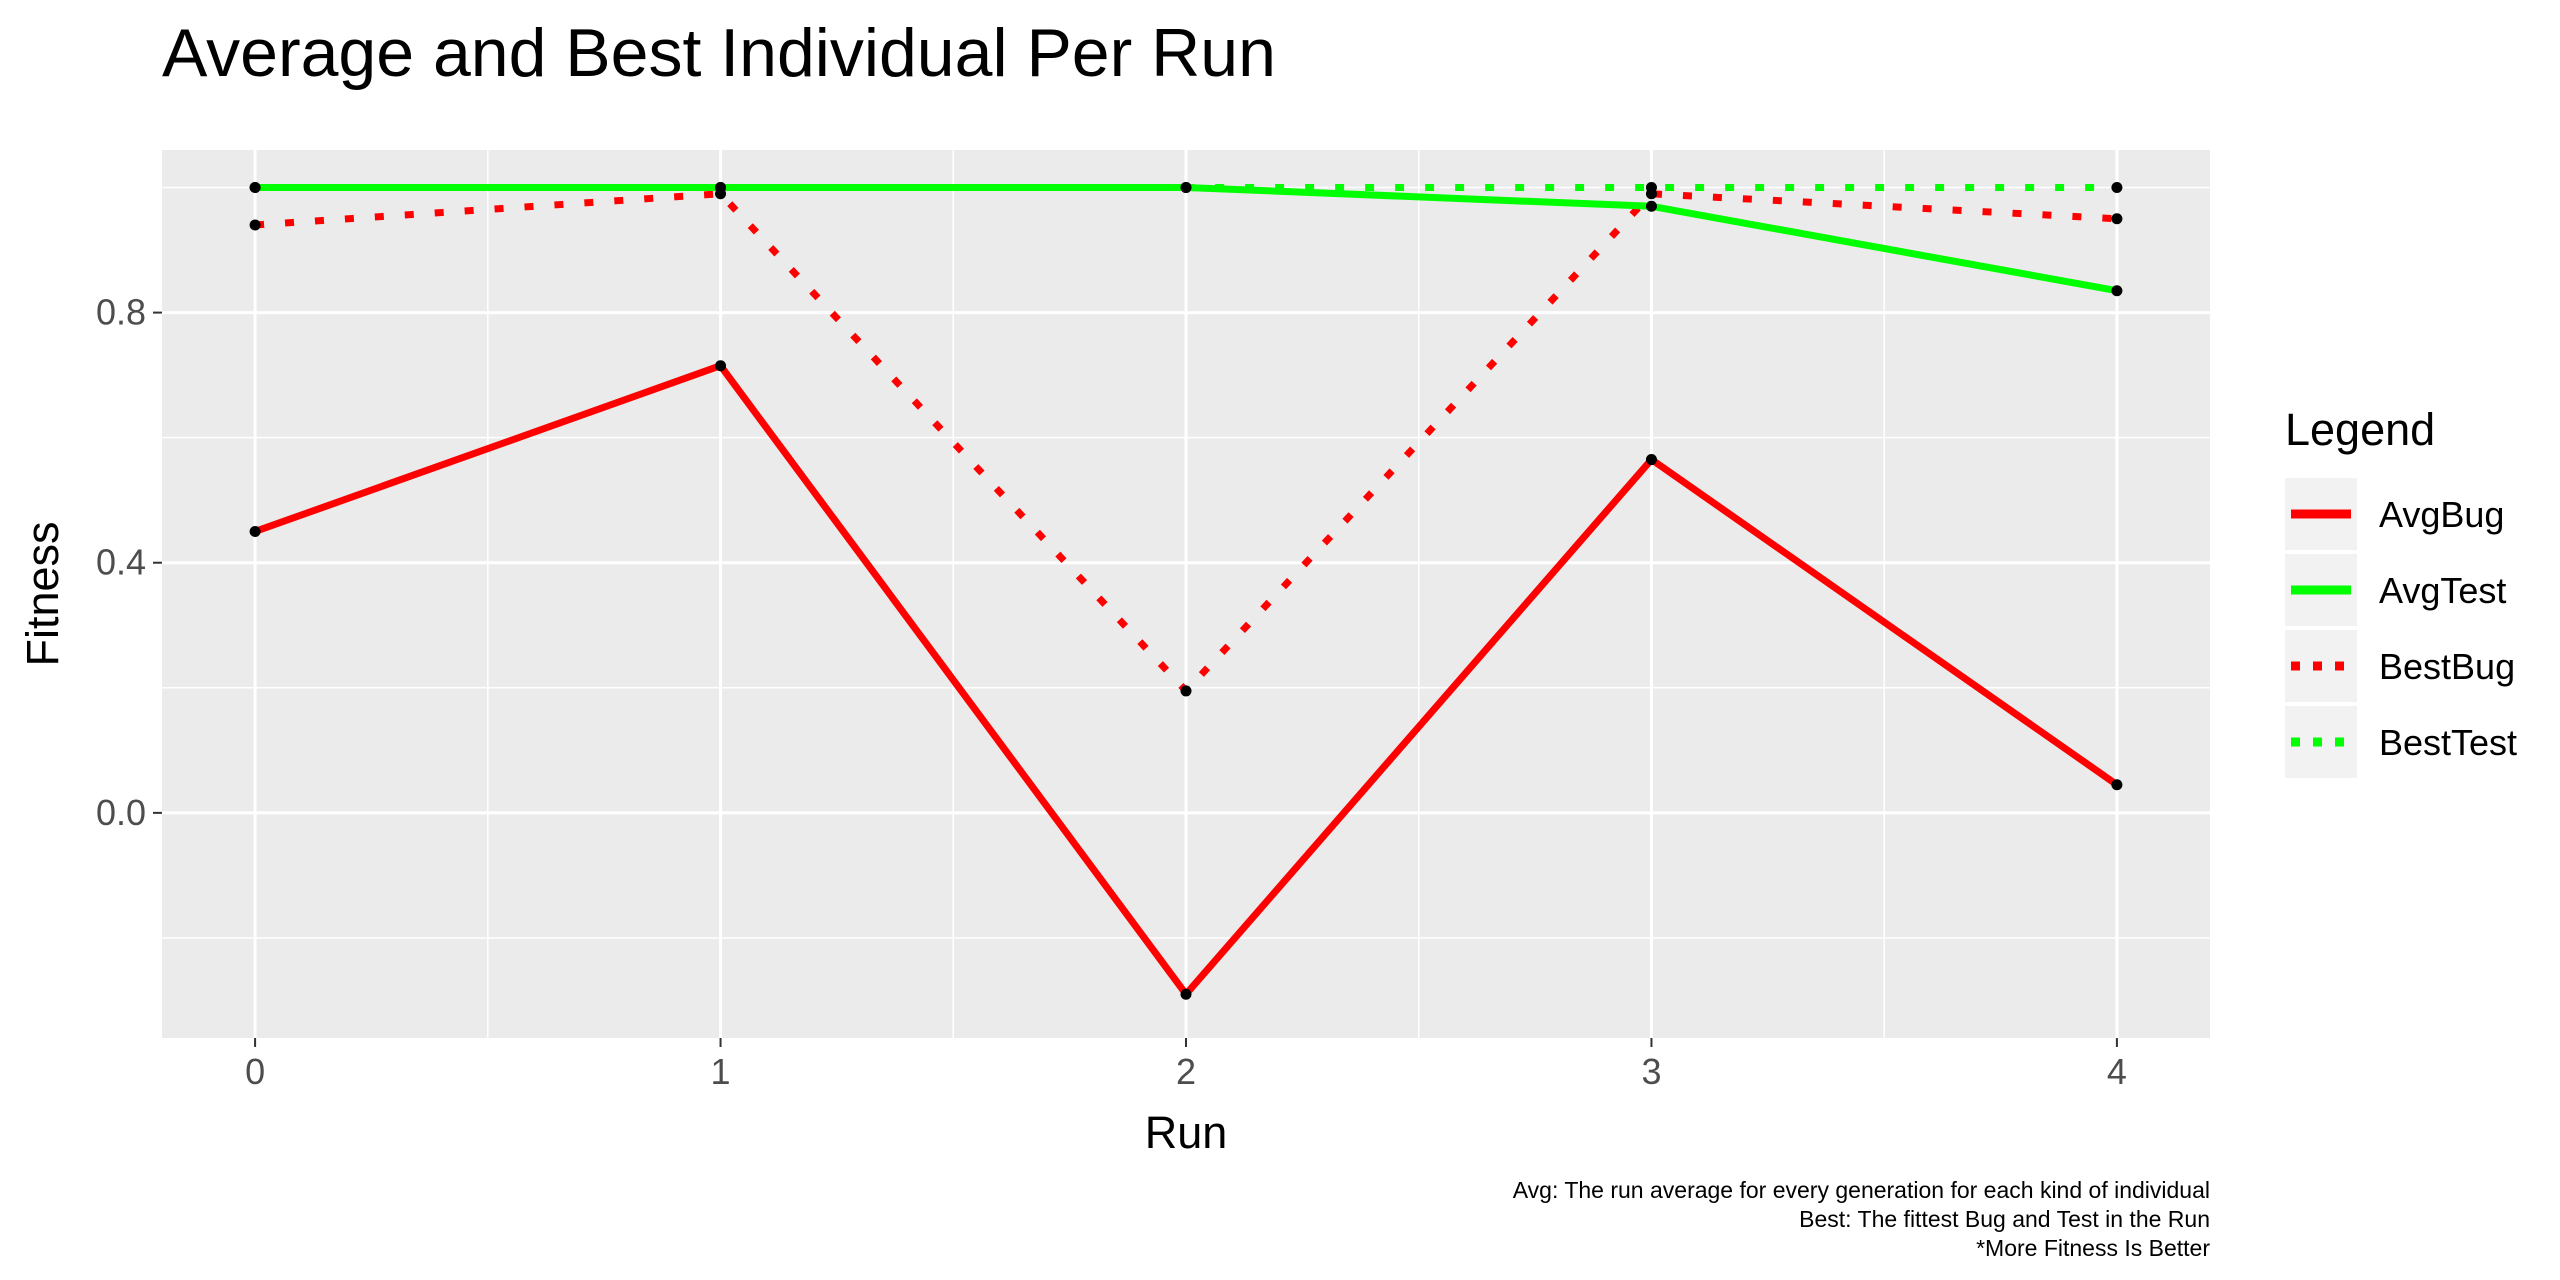 The height and width of the screenshot is (1280, 2560). What do you see at coordinates (2441, 514) in the screenshot?
I see `legend-label-avgbug: AvgBug` at bounding box center [2441, 514].